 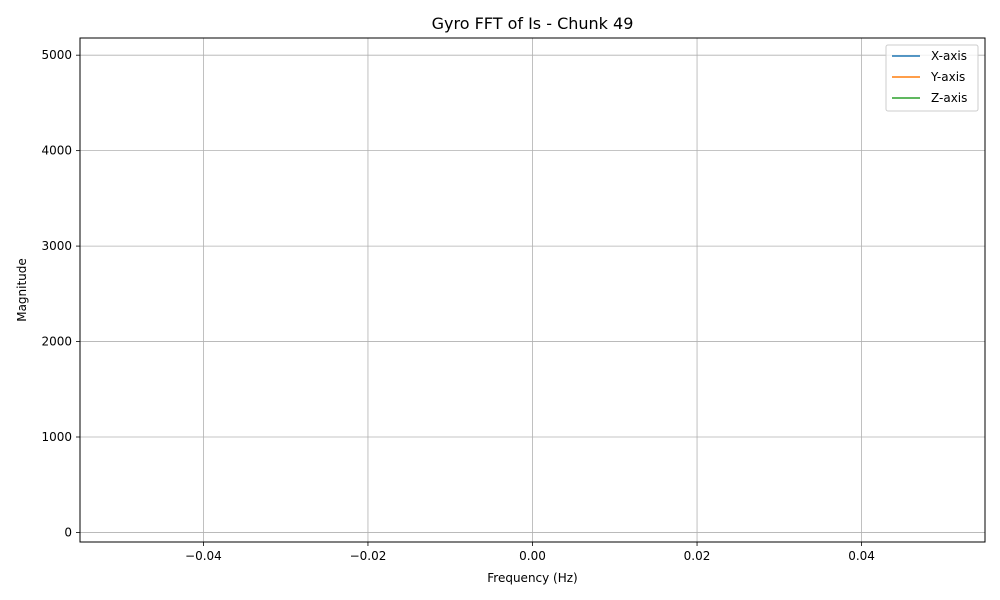 I want to click on legend: X-axis Y-axis Z-axis, so click(x=932, y=78).